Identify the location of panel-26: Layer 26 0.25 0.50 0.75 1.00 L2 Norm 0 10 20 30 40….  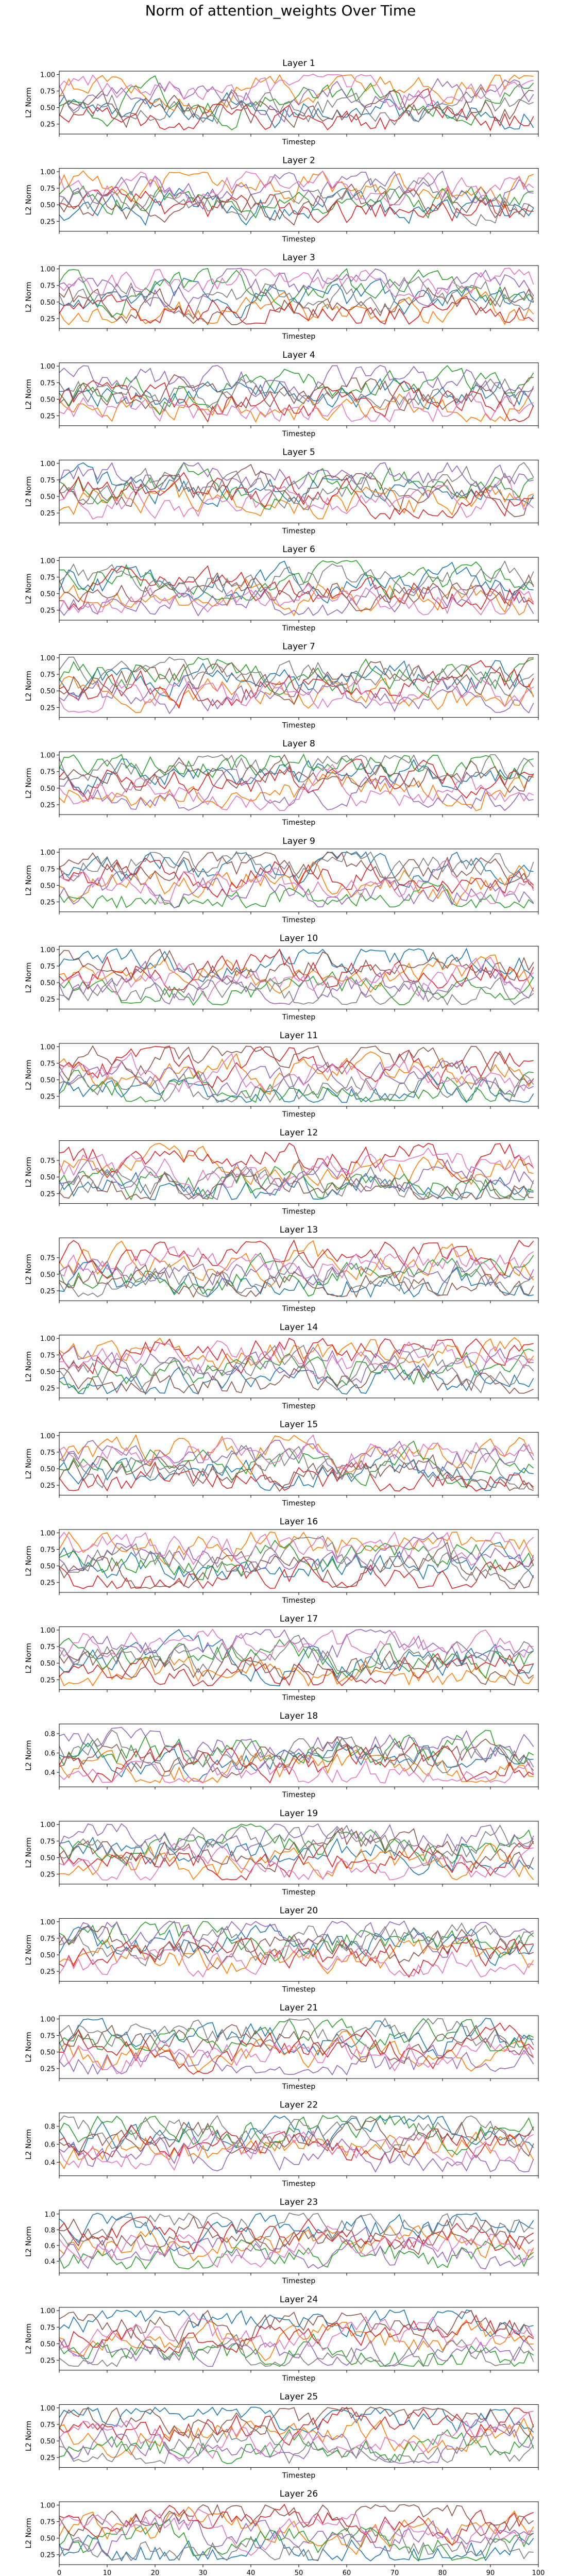
(285, 2533).